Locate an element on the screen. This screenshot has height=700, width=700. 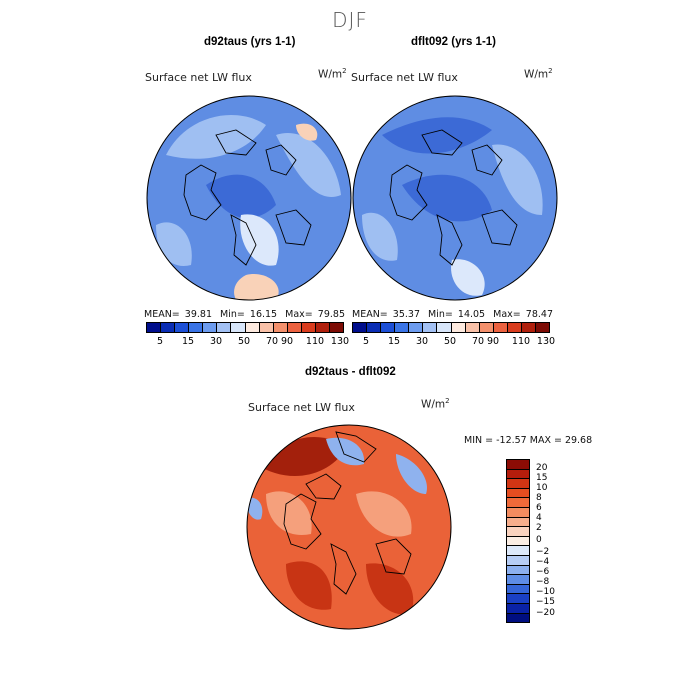
panel2-title: dflt092 (yrs 1-1) is located at coordinates (454, 42).